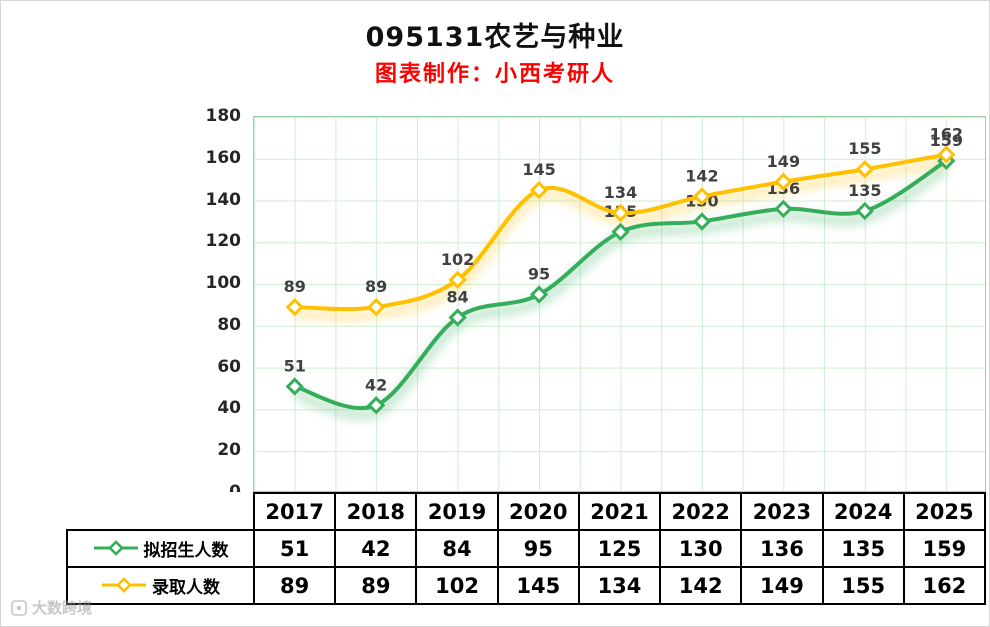 The width and height of the screenshot is (990, 627). What do you see at coordinates (376, 548) in the screenshot?
I see `value-cell: 42` at bounding box center [376, 548].